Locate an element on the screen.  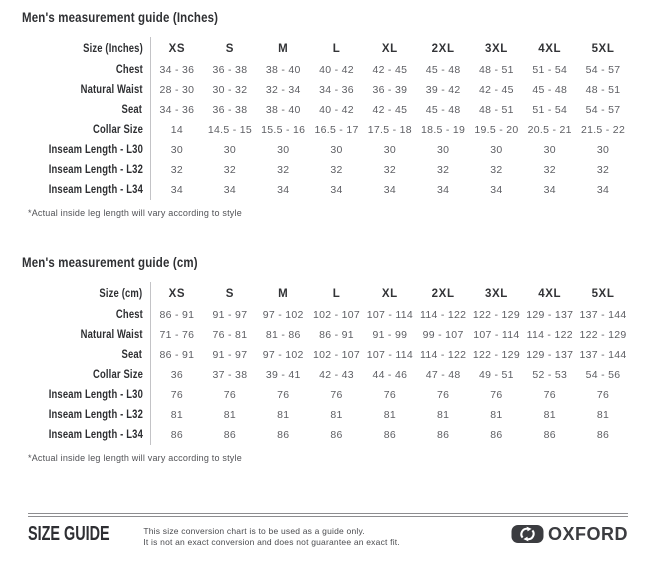
size-value-cell: 38 - 40 is located at coordinates (283, 110).